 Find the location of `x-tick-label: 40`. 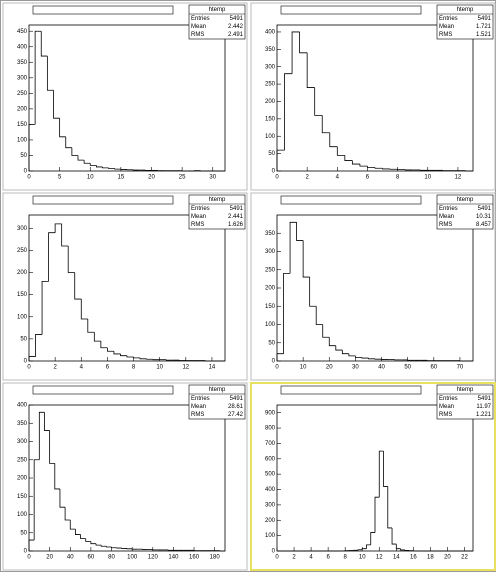

x-tick-label: 40 is located at coordinates (381, 368).